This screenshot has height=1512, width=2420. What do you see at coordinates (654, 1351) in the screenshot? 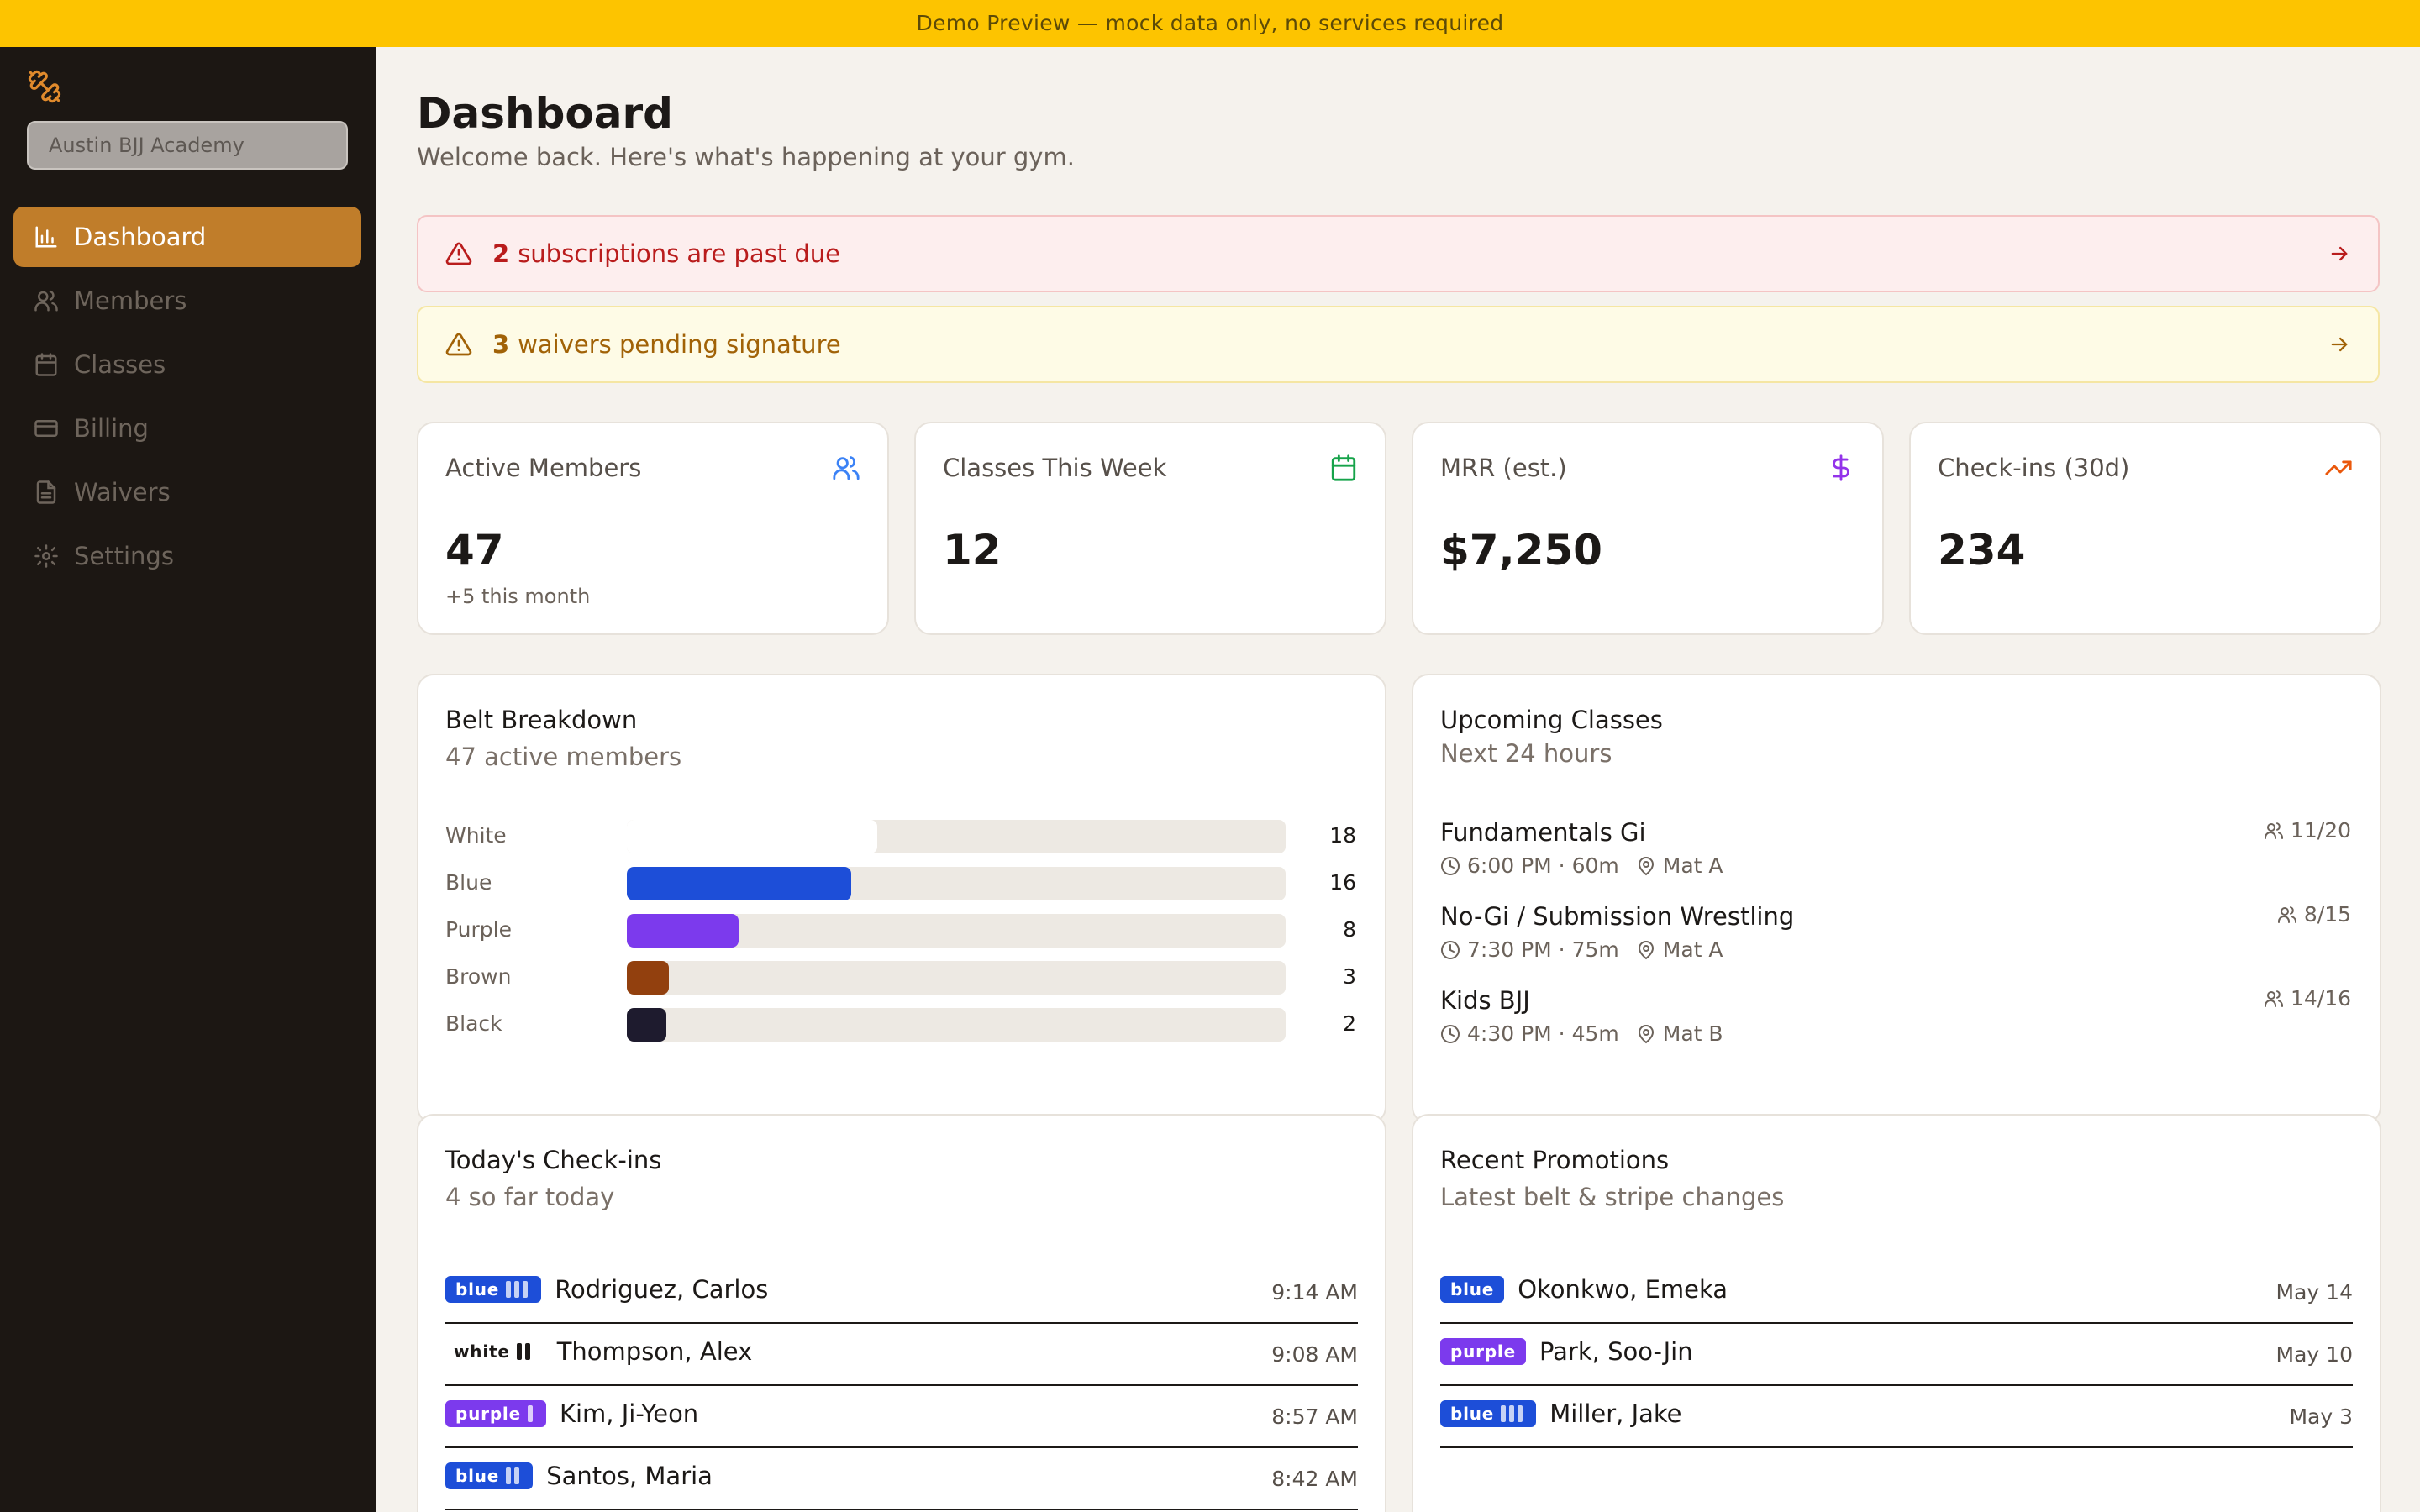
I see `member-name: Thompson, Alex` at bounding box center [654, 1351].